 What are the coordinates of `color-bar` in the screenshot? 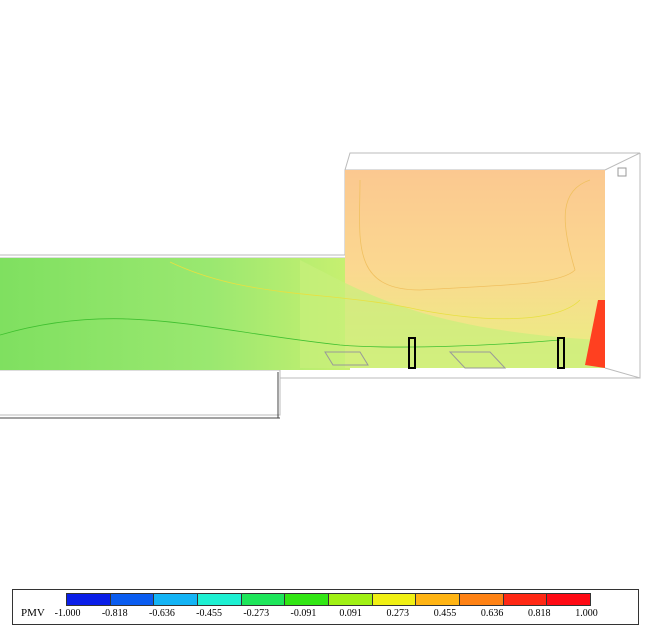 It's located at (328, 599).